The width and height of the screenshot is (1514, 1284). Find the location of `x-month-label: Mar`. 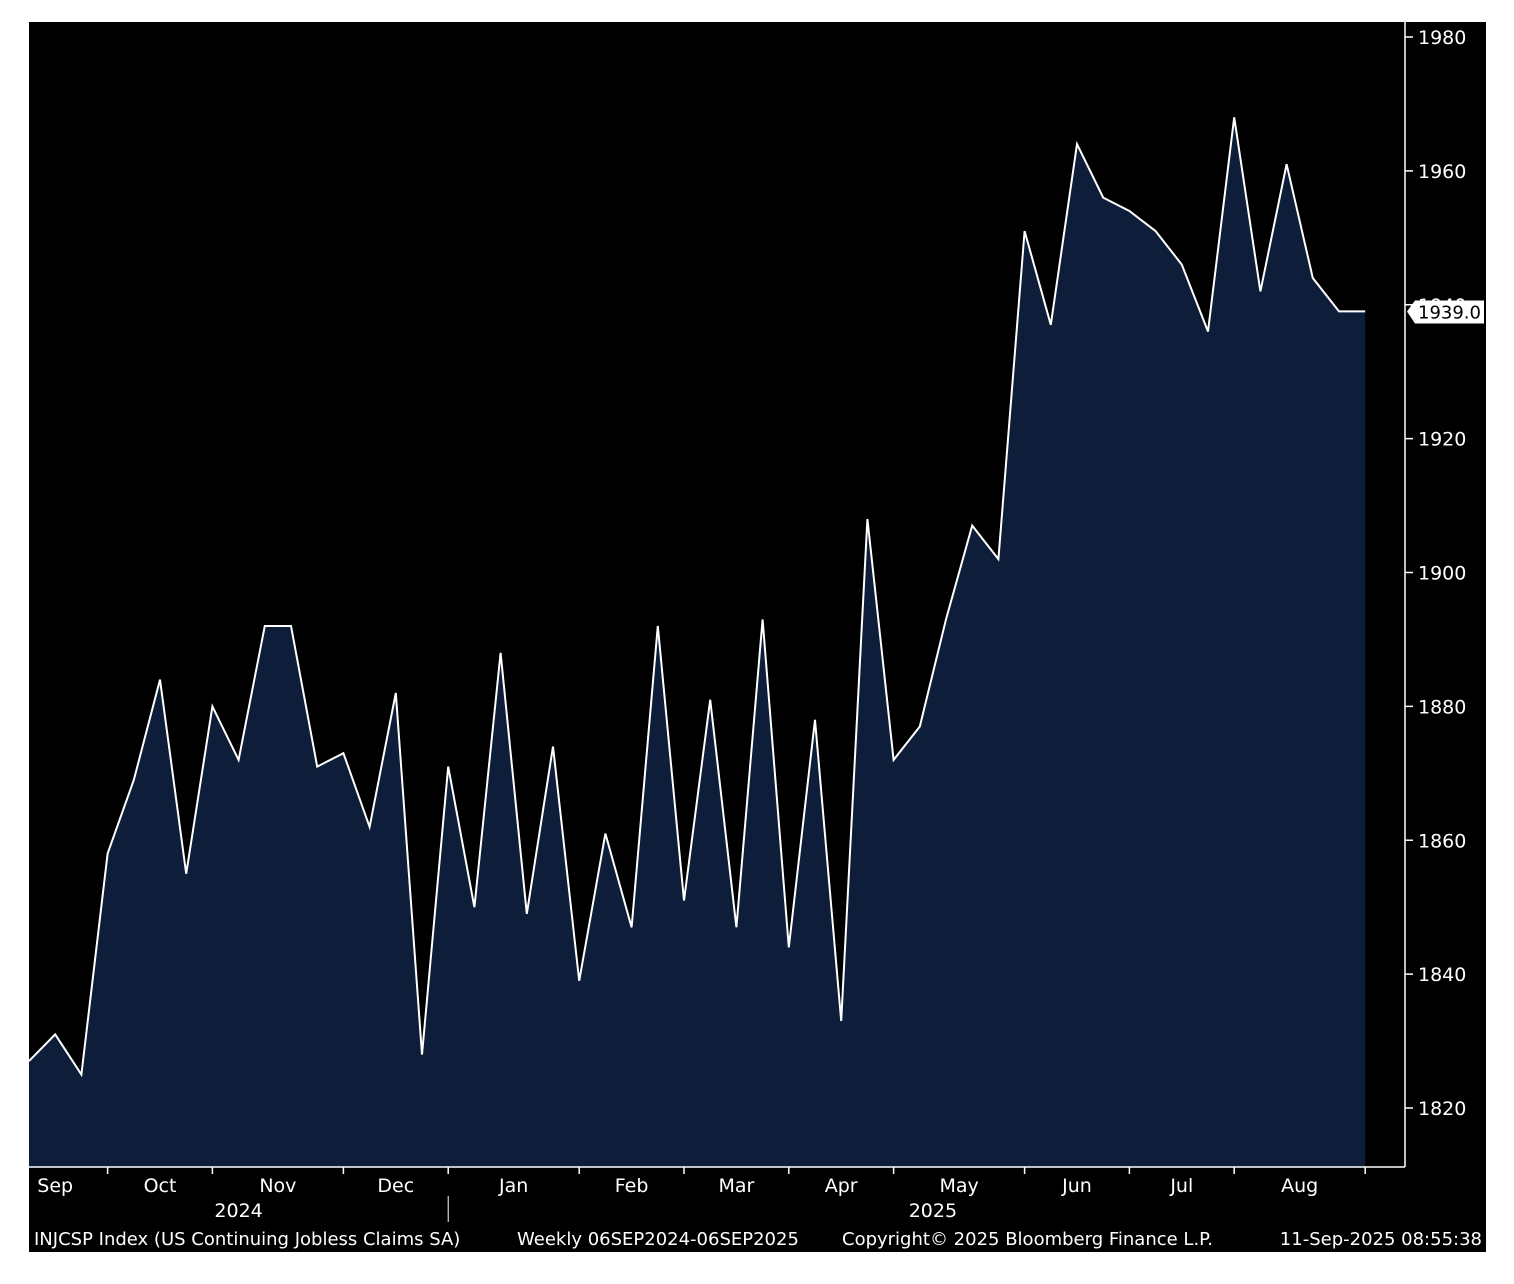

x-month-label: Mar is located at coordinates (736, 1186).